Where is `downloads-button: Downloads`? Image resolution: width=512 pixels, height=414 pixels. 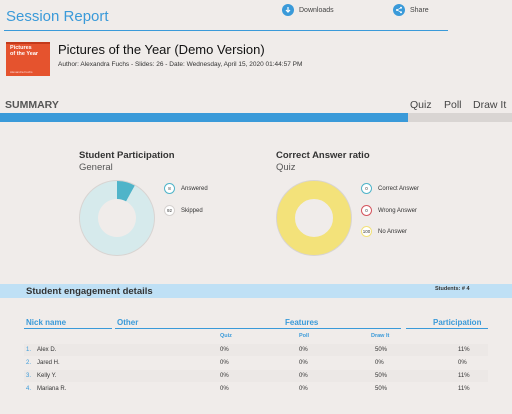 downloads-button: Downloads is located at coordinates (308, 10).